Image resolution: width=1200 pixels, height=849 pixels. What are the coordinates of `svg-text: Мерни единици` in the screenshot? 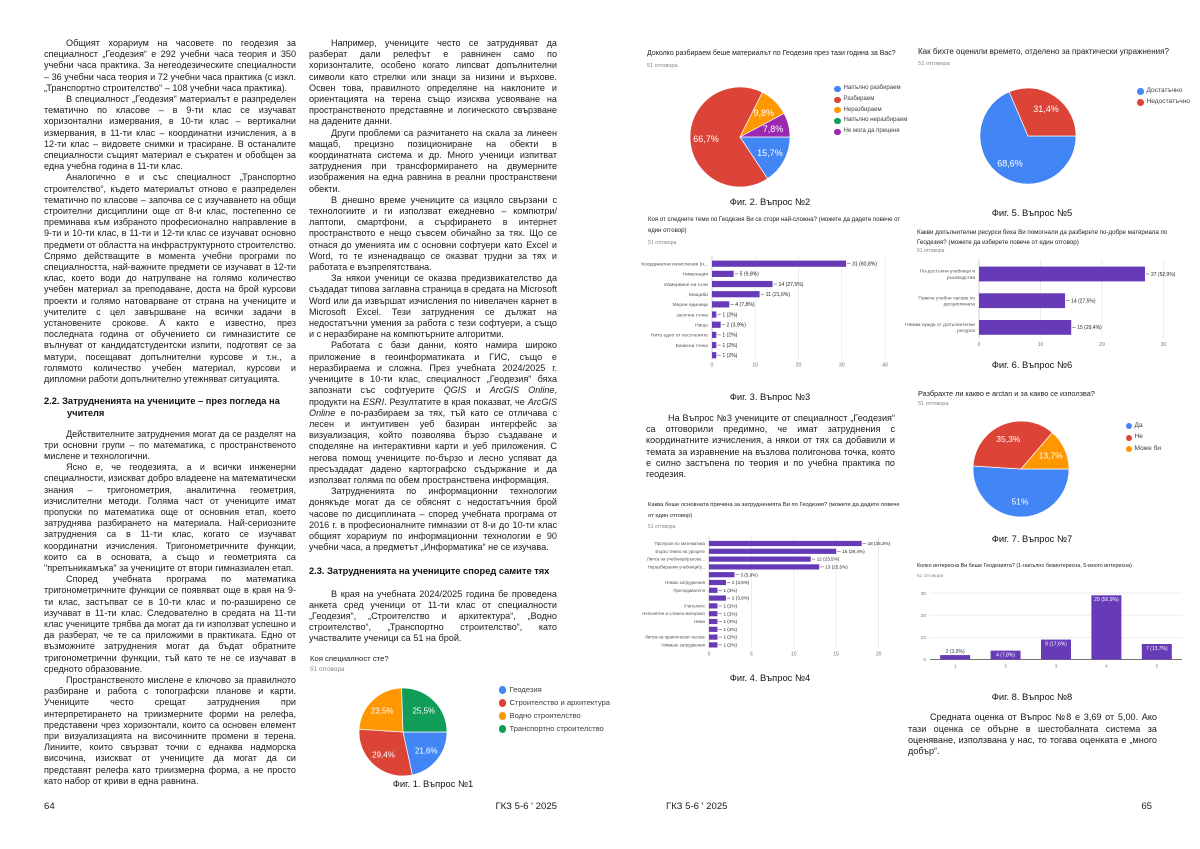 It's located at (690, 305).